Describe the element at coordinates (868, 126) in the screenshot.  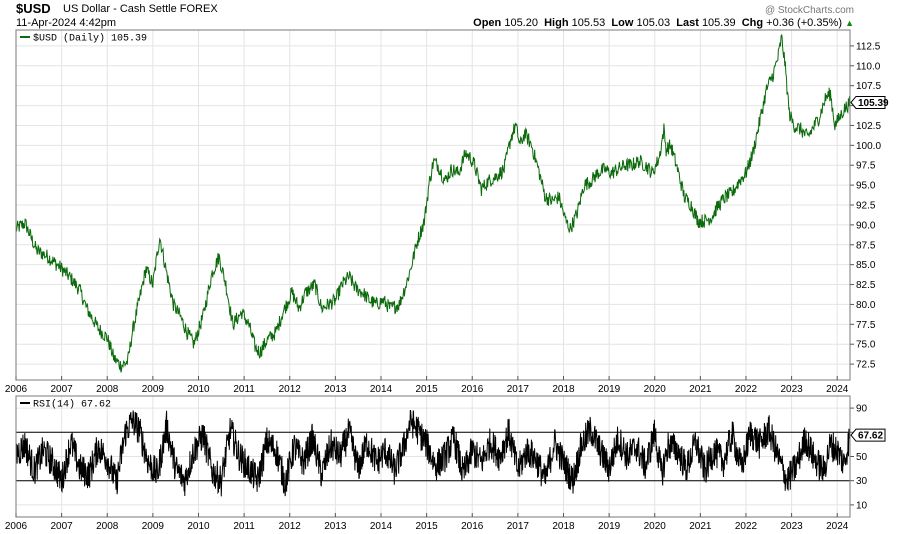
I see `y-tick-label: 102.5` at that location.